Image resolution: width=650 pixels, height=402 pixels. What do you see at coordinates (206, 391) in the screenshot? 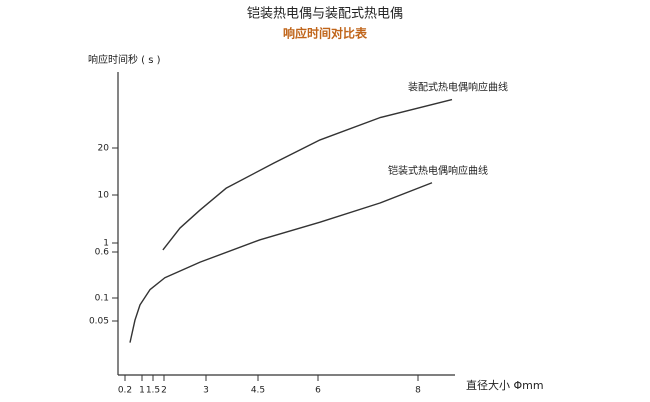
I see `x-tick-label: 3` at bounding box center [206, 391].